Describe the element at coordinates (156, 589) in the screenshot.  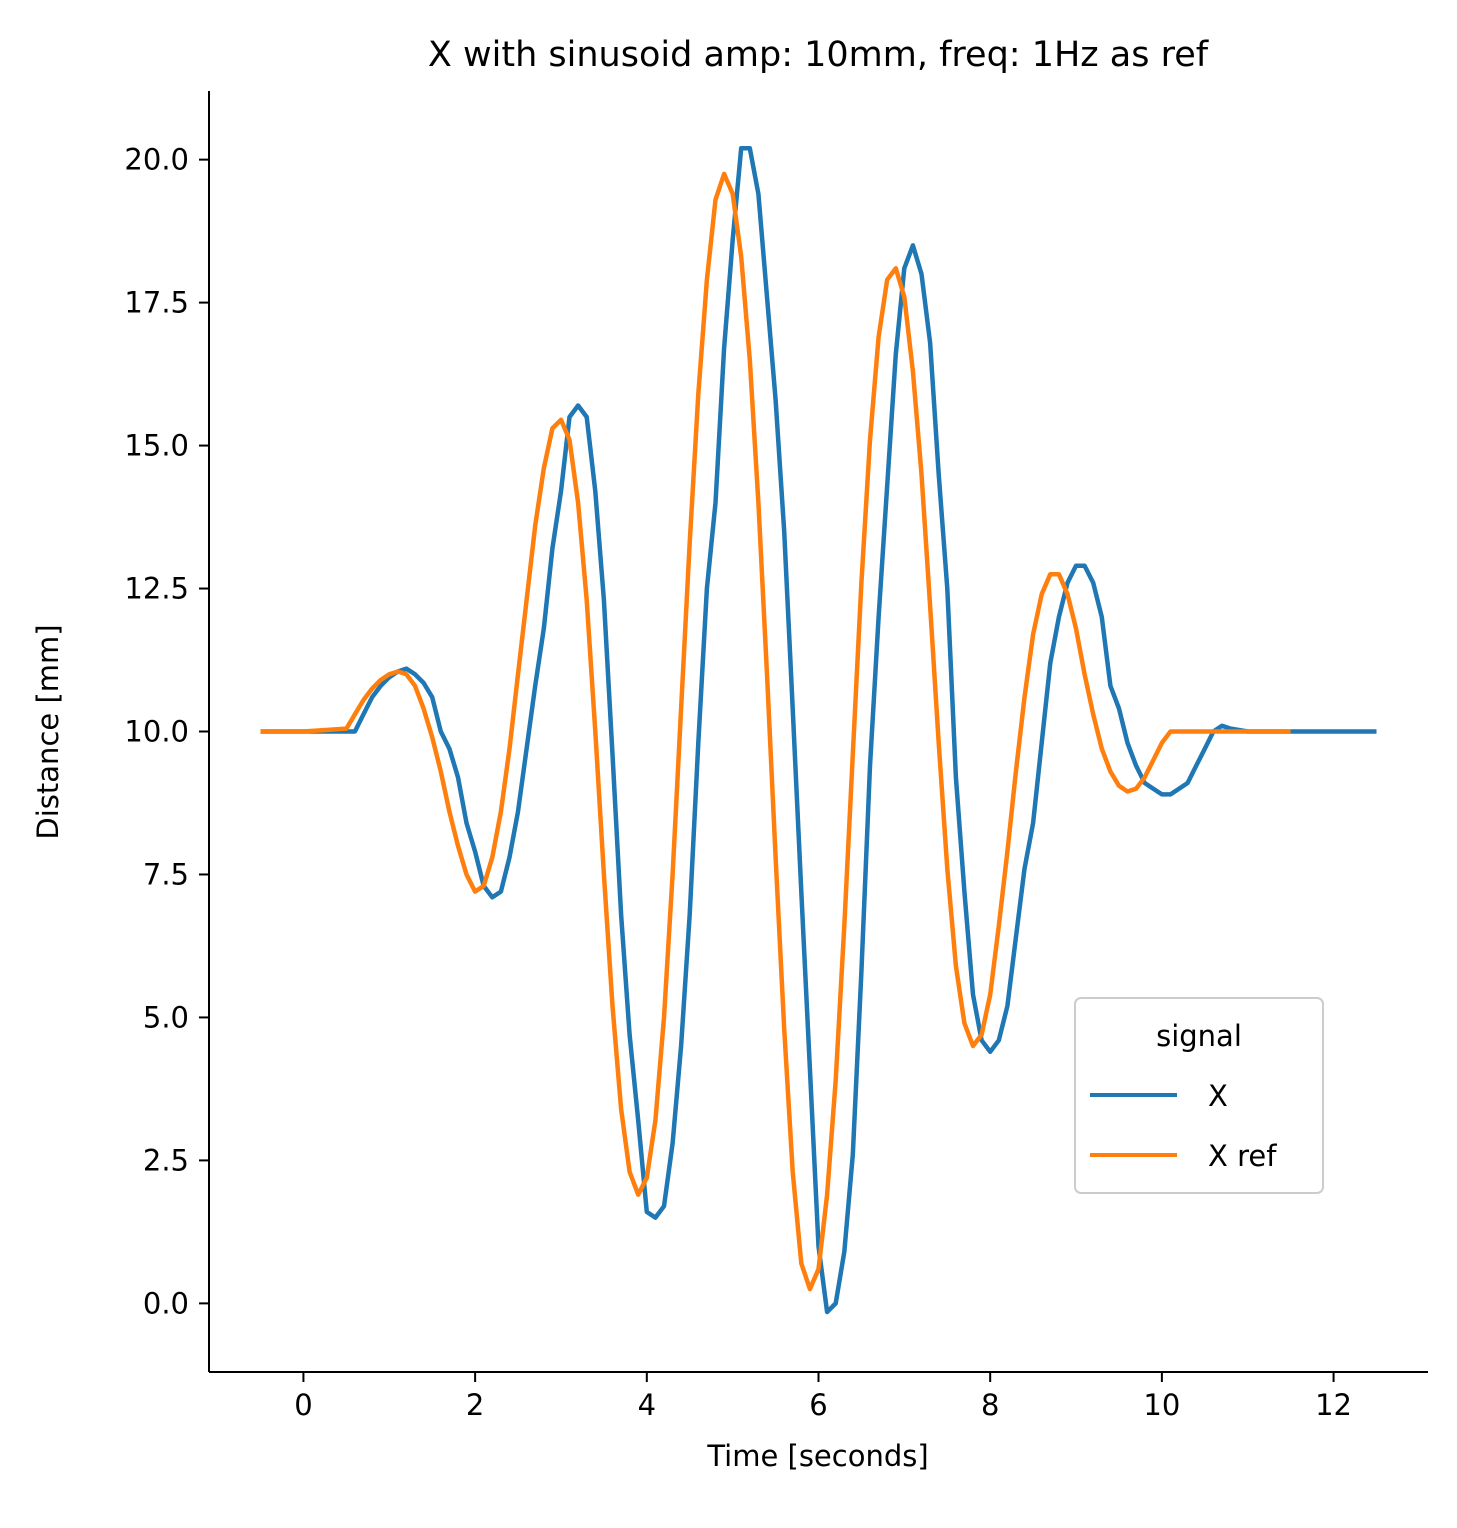
I see `y-tick-label: 12.5` at that location.